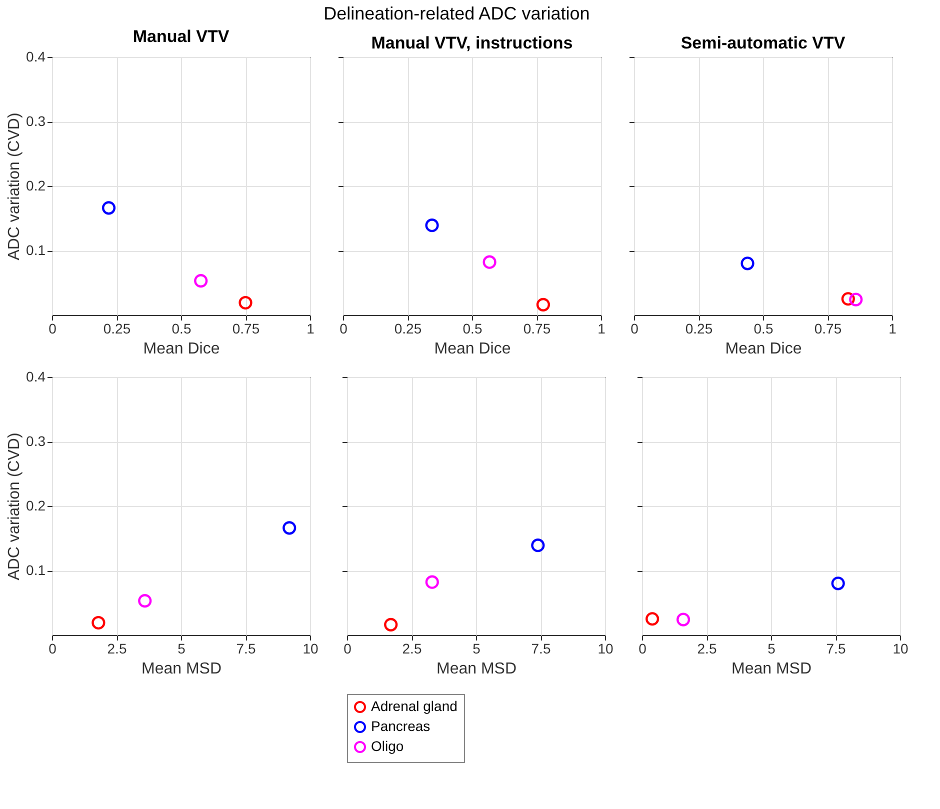 This screenshot has width=940, height=809. Describe the element at coordinates (181, 36) in the screenshot. I see `chart-title: Manual VTV` at that location.